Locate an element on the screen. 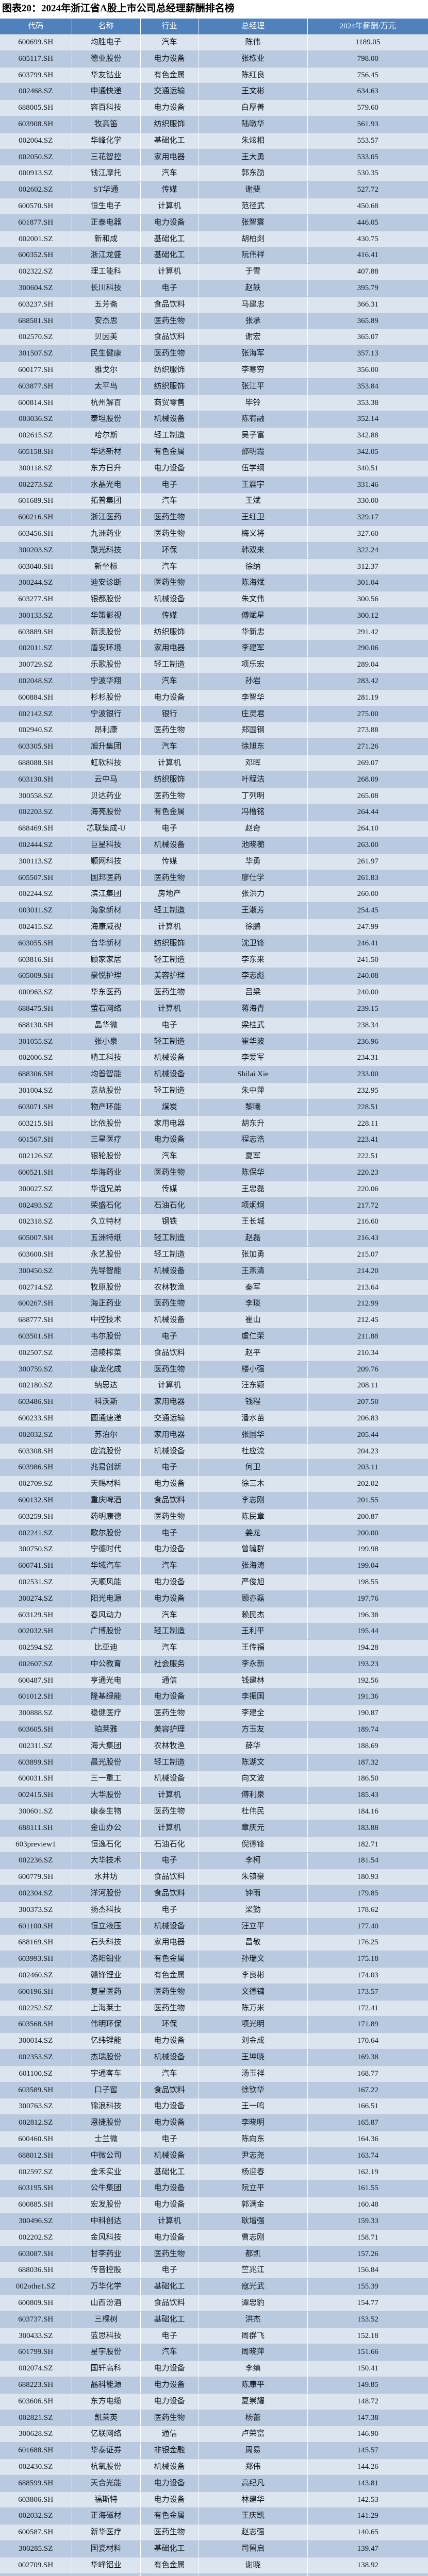  table-row: 002602.SZ ST华通 传媒 谢斐 527.72 is located at coordinates (214, 189).